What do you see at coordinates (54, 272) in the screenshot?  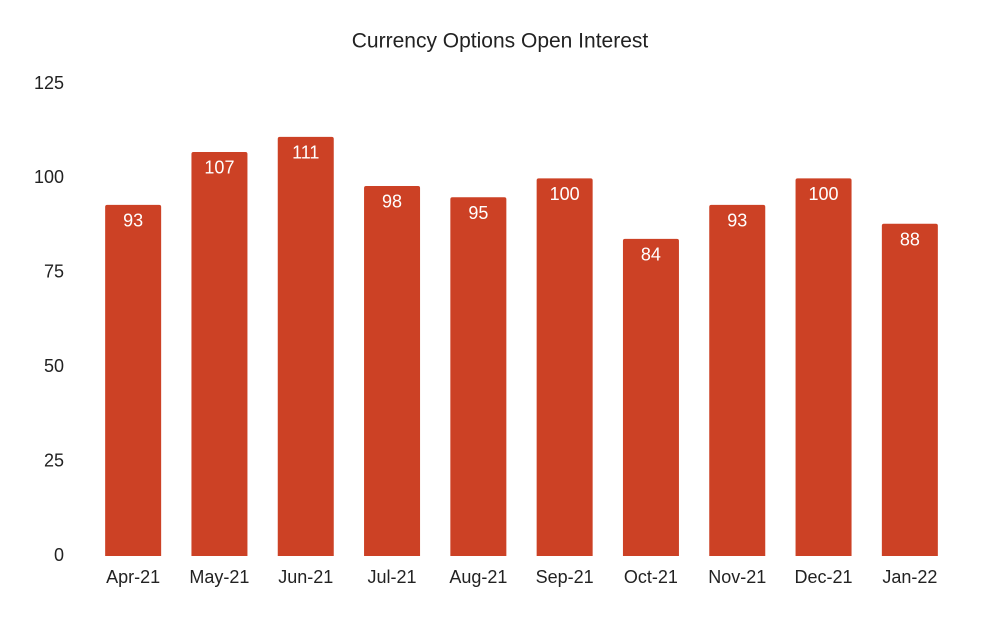 I see `y-tick-label: 75` at bounding box center [54, 272].